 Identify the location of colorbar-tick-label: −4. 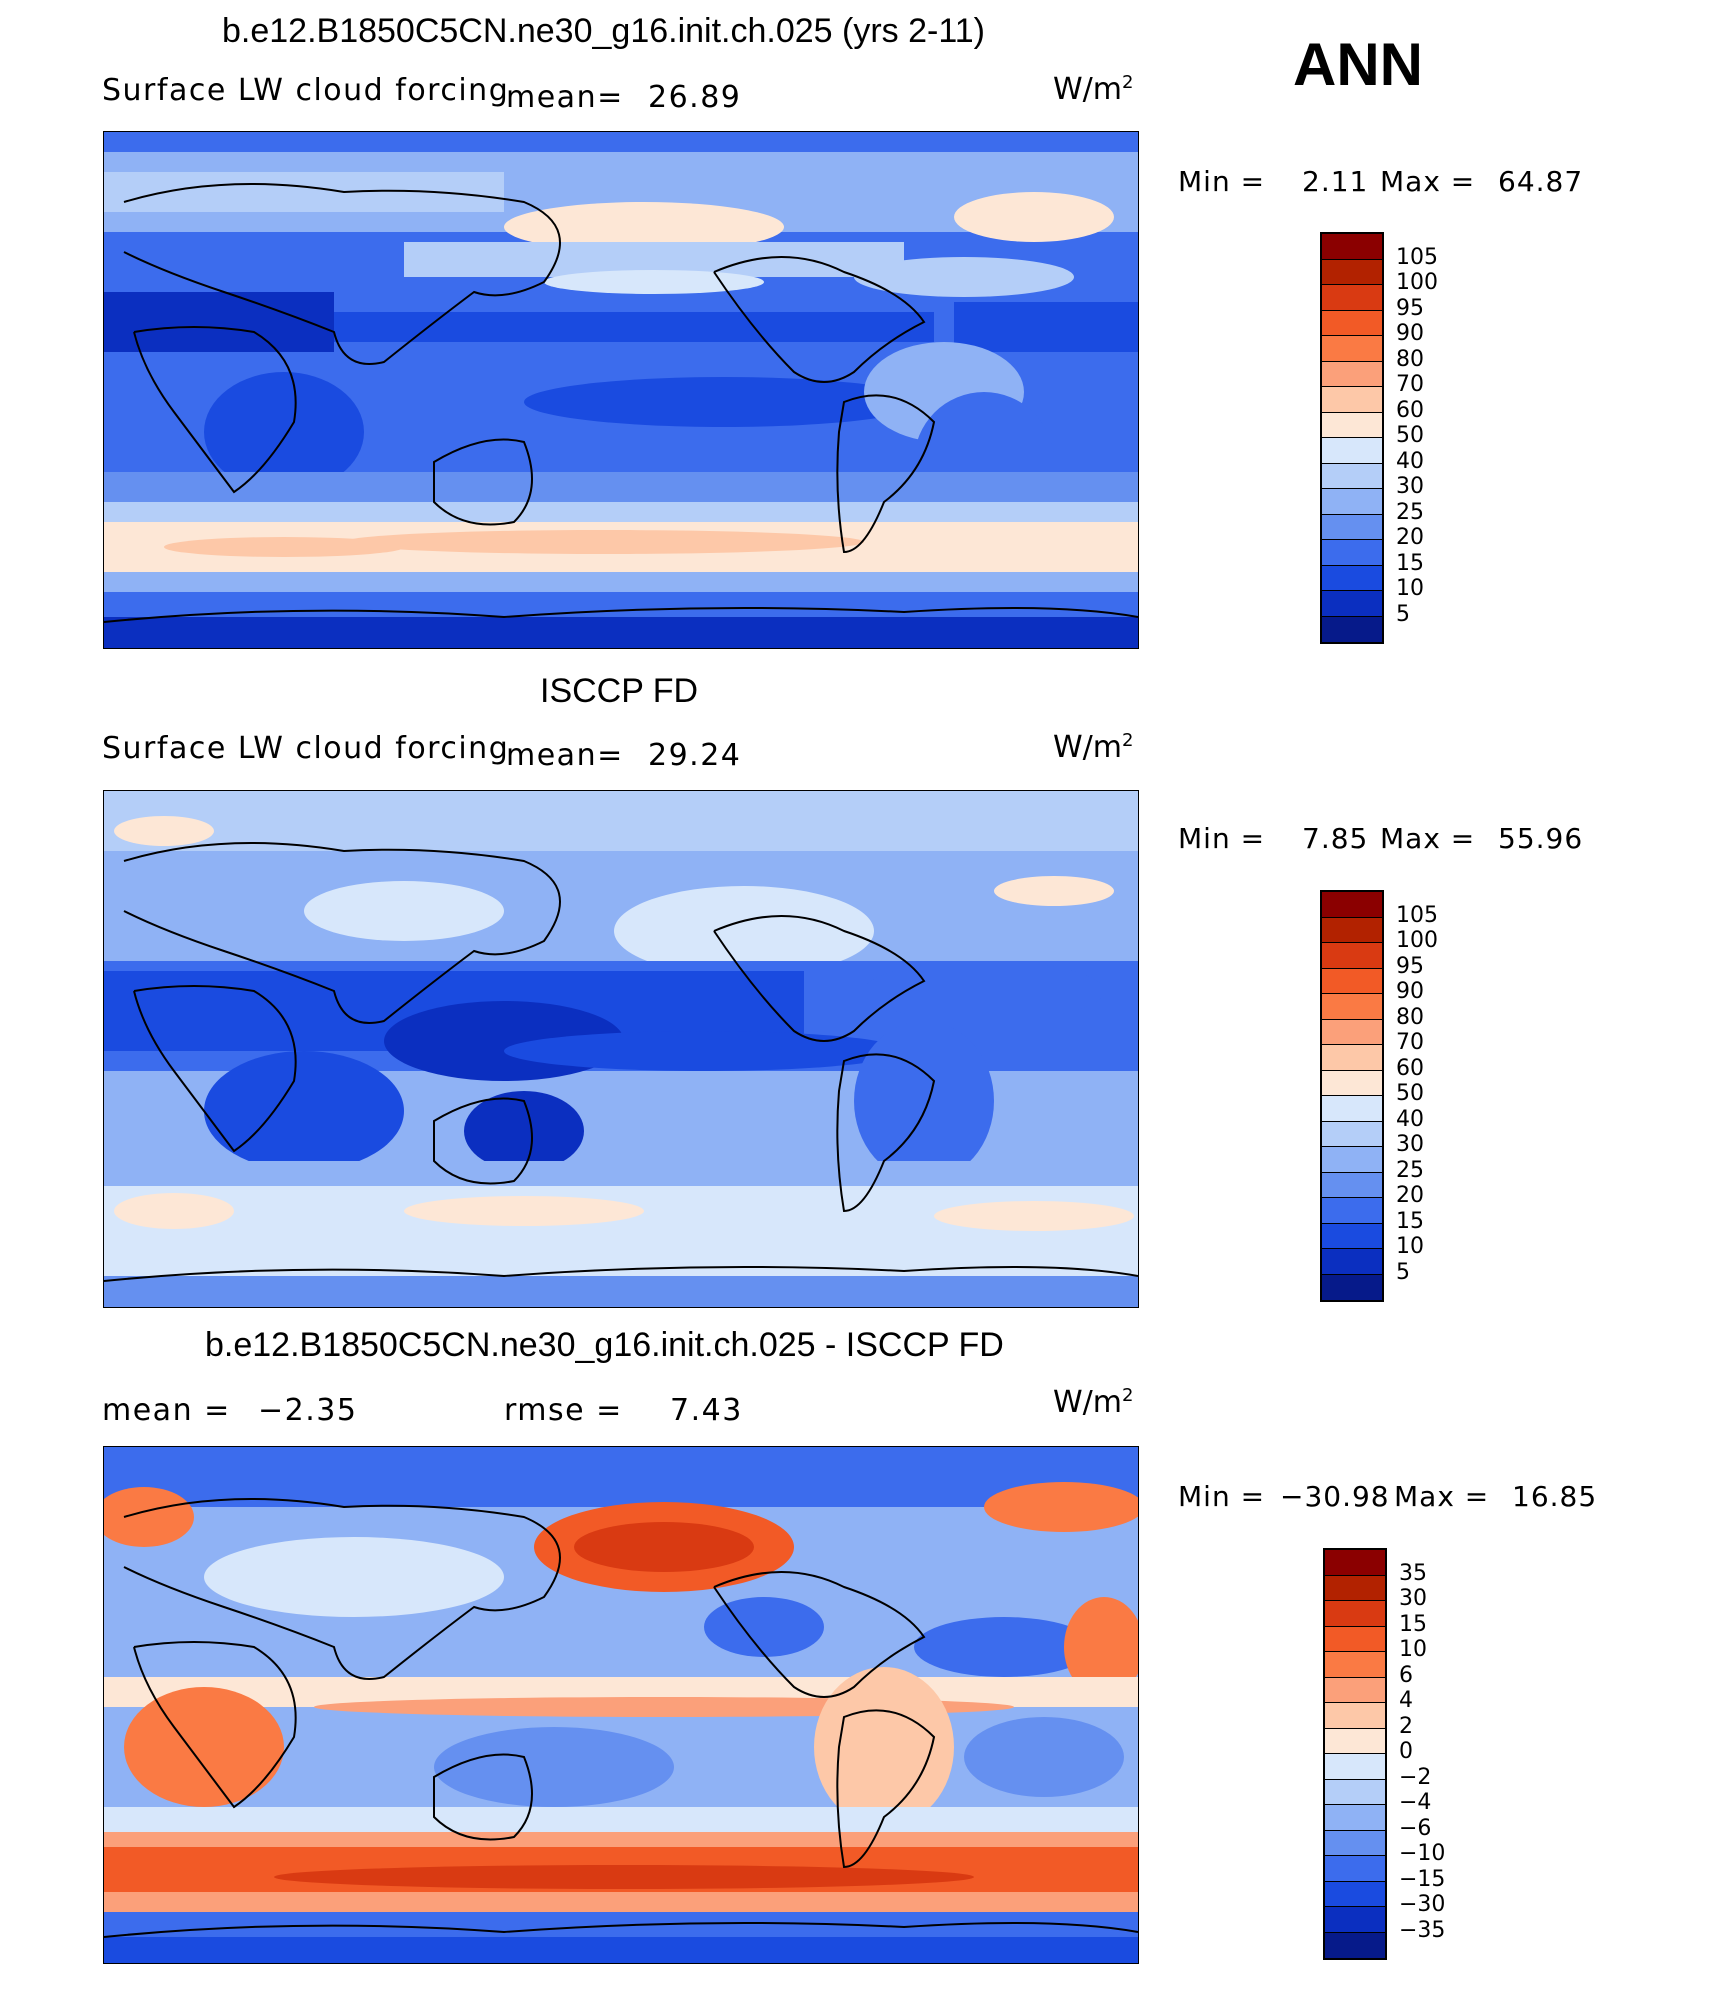
(1415, 1802).